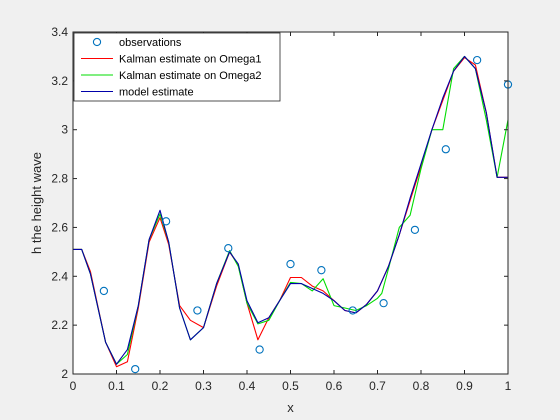 This screenshot has height=420, width=560. I want to click on x-axis-label: x, so click(290, 407).